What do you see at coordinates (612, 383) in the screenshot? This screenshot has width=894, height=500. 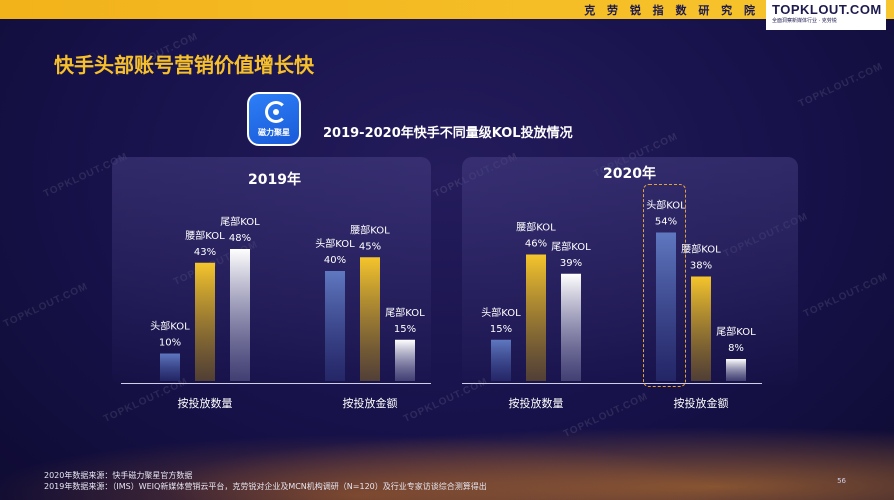 I see `axis-baseline-2020` at bounding box center [612, 383].